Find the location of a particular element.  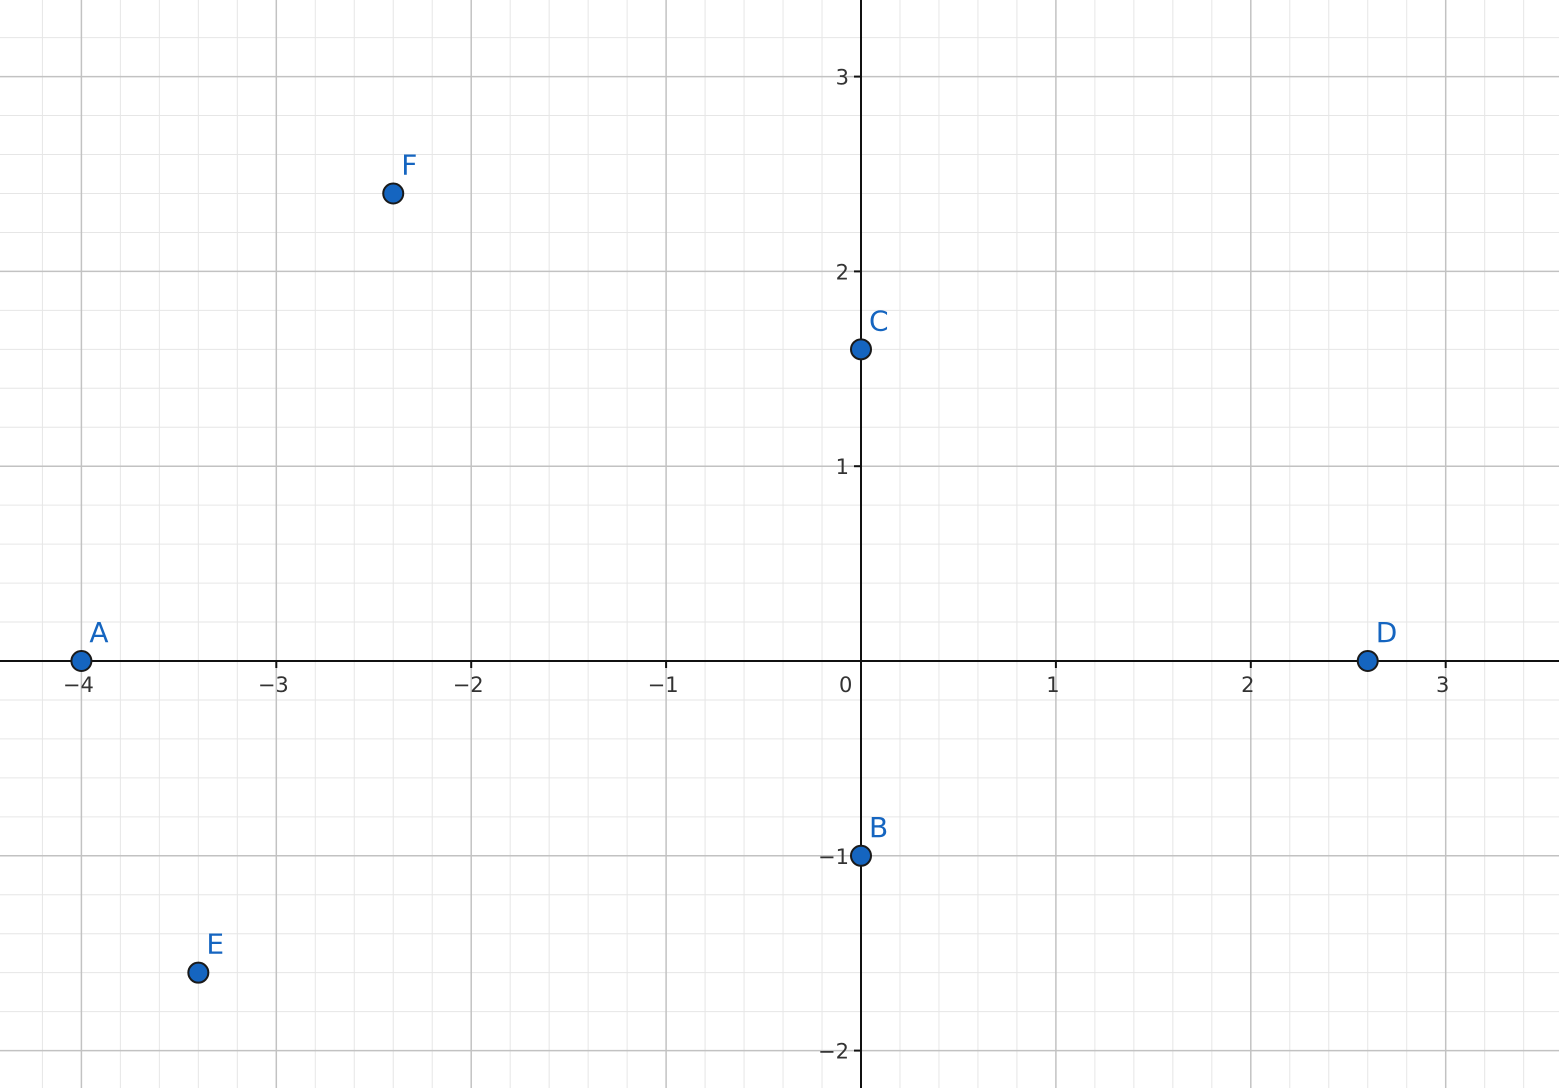

point-label: C is located at coordinates (879, 320).